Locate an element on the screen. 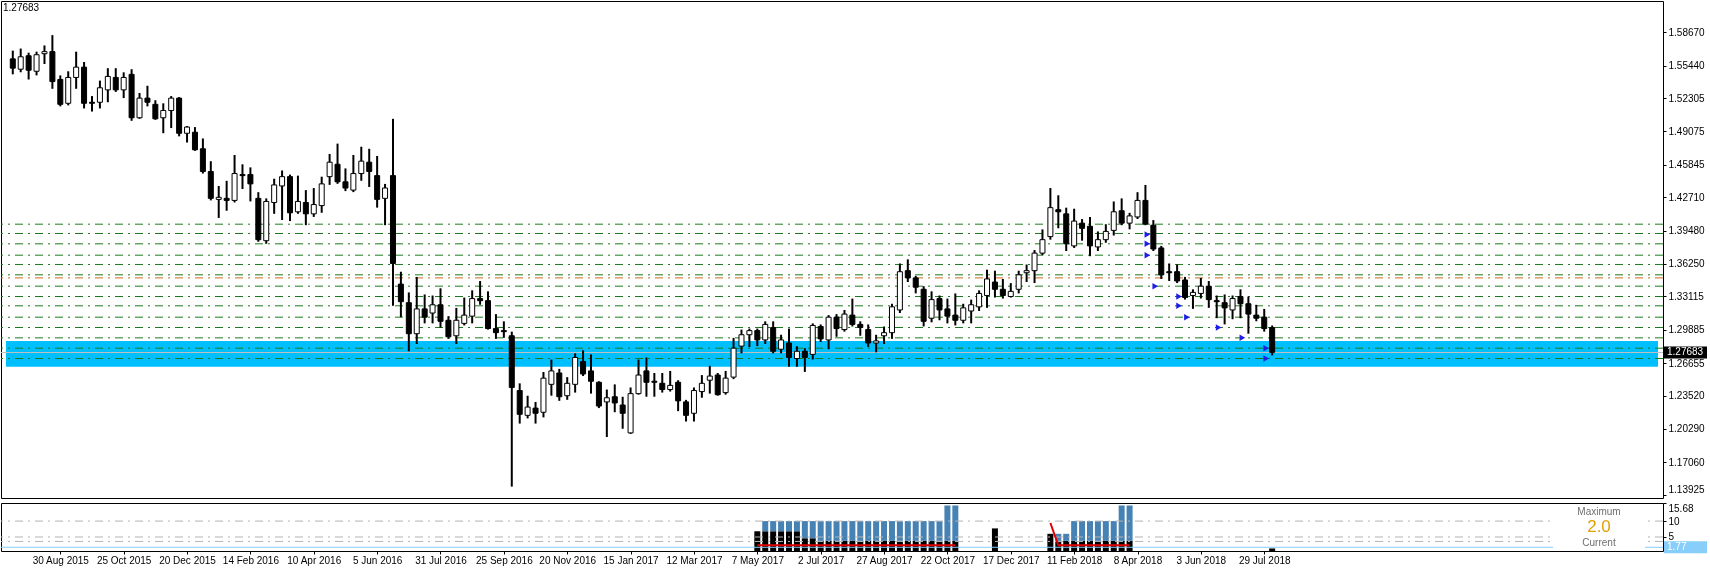 The width and height of the screenshot is (1710, 573). y-tick-label: 1.45845 is located at coordinates (1687, 165).